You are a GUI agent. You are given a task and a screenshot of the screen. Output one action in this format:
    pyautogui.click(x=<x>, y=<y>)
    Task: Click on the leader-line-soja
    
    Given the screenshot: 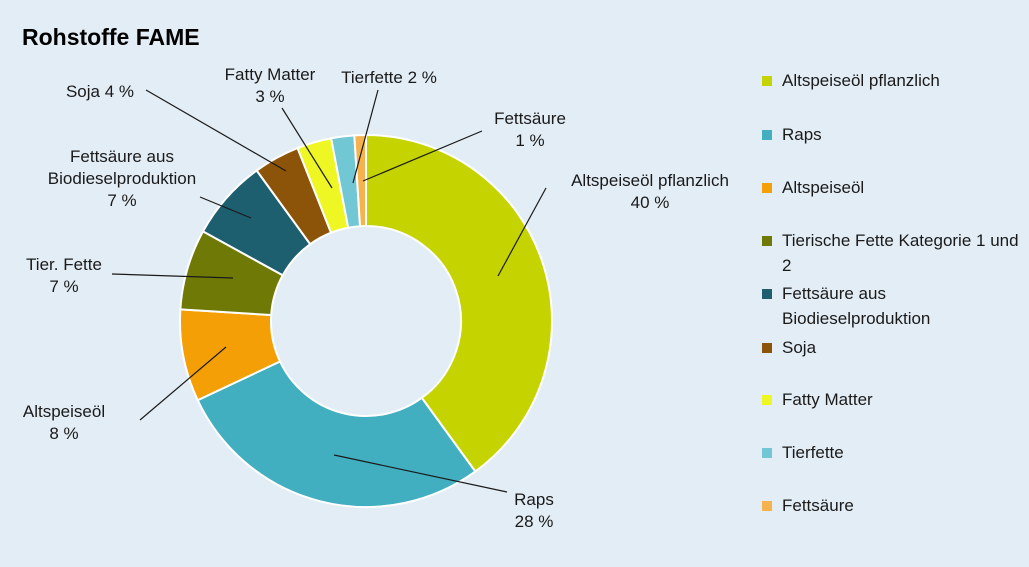 What is the action you would take?
    pyautogui.click(x=216, y=130)
    